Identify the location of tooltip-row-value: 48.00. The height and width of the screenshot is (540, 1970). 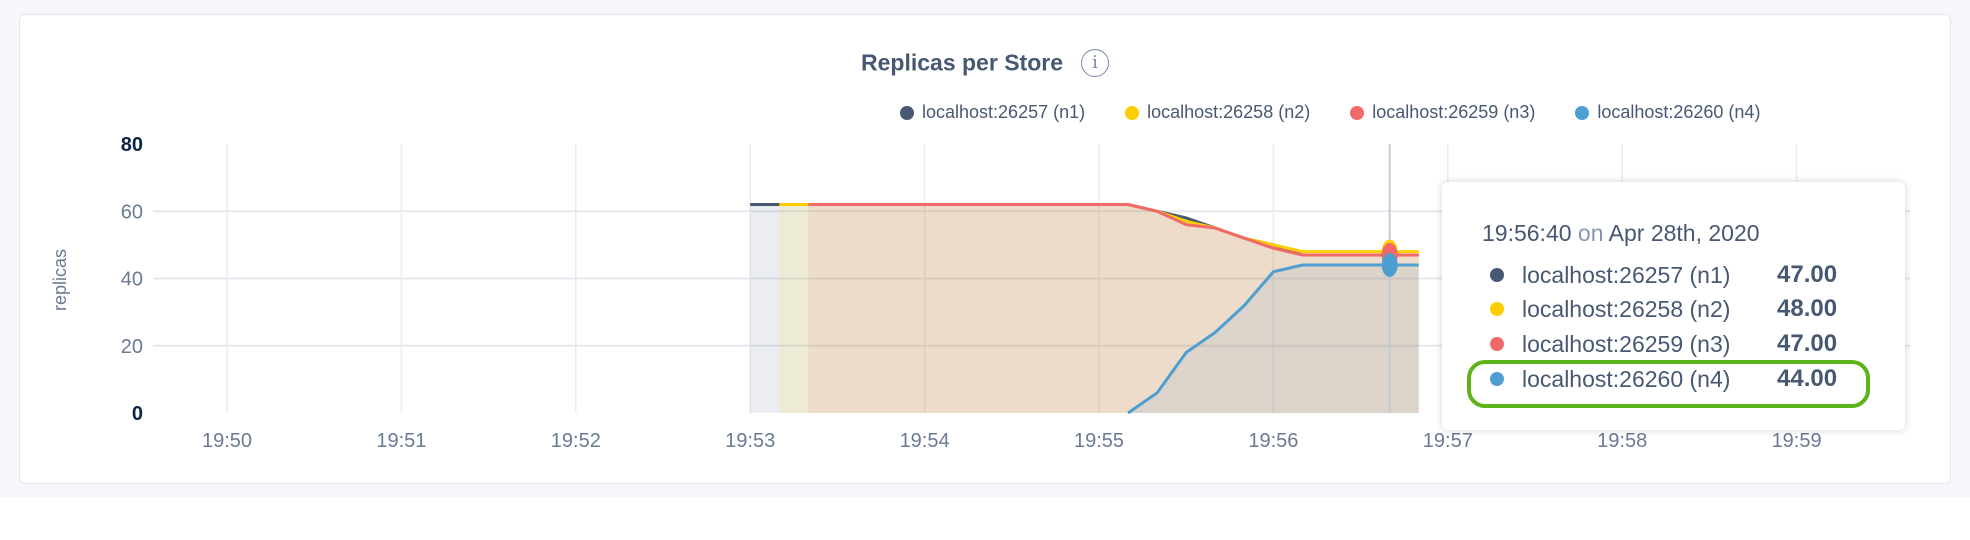
(1807, 308).